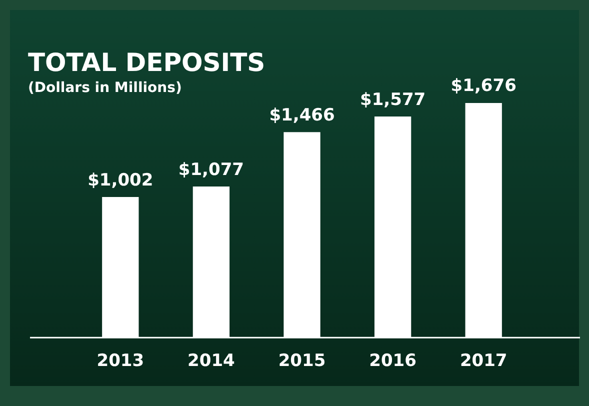 Image resolution: width=589 pixels, height=406 pixels. Describe the element at coordinates (121, 180) in the screenshot. I see `data-label: $1,002` at that location.